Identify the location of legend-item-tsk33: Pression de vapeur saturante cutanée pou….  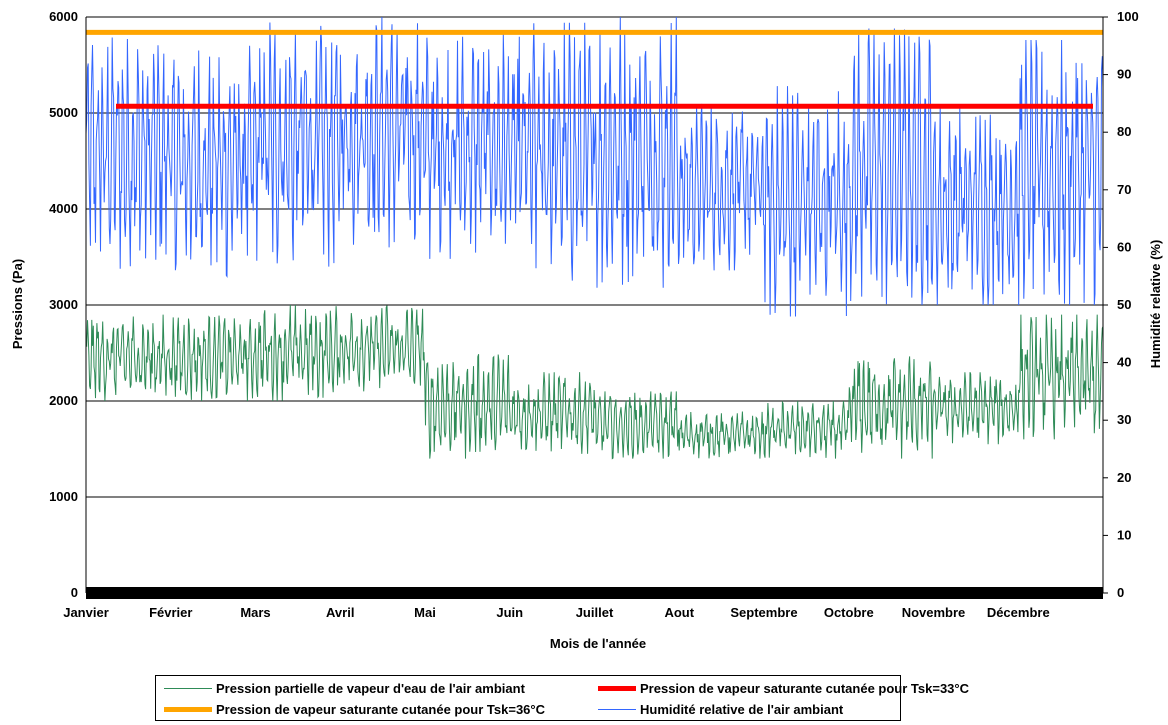
(783, 688).